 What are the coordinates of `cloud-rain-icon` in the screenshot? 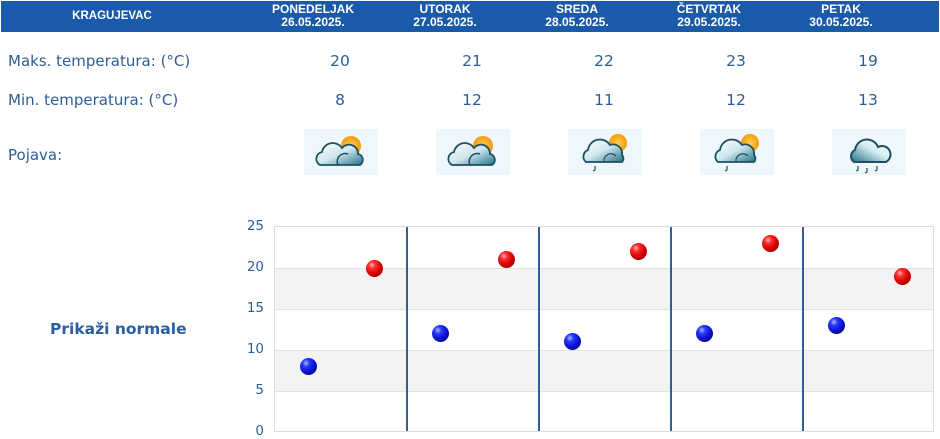 It's located at (869, 152).